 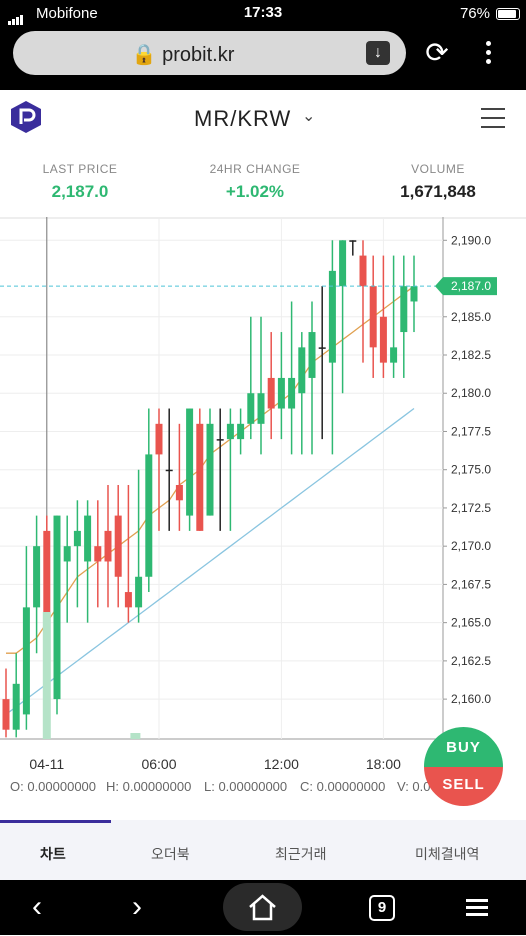 I want to click on market-pair-selector: MR/KRW, so click(x=243, y=118).